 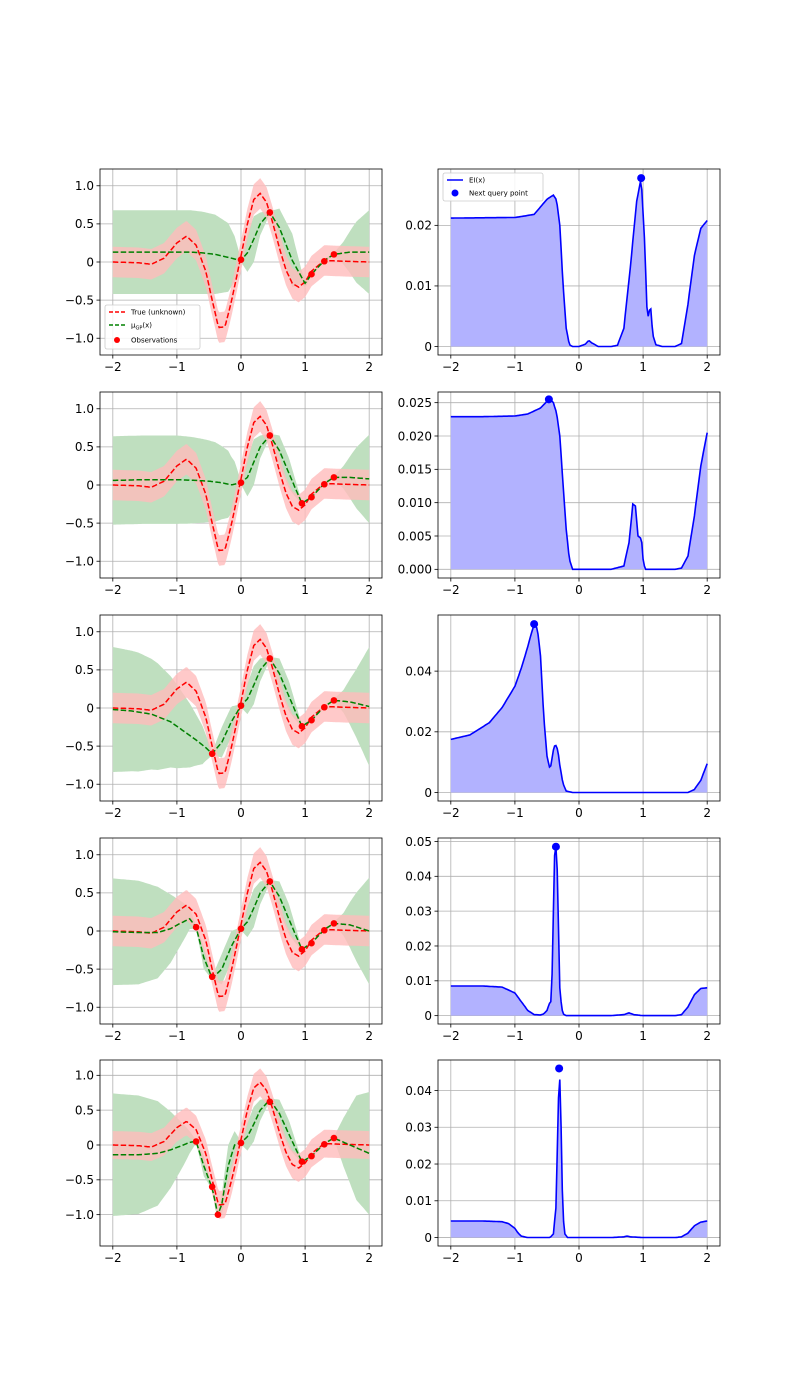 I want to click on panel-row-3-right: −2 −1 0 1 2 0 0.02 0.04, so click(x=563, y=717).